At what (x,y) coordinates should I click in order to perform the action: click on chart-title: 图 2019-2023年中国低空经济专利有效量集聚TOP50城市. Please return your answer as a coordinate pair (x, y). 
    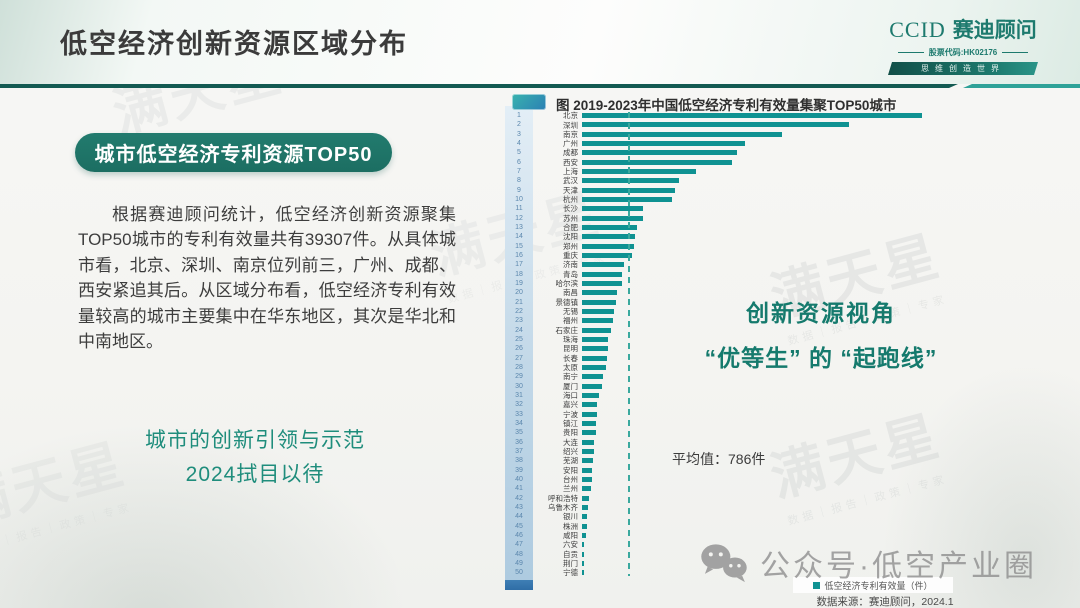
    Looking at the image, I should click on (726, 105).